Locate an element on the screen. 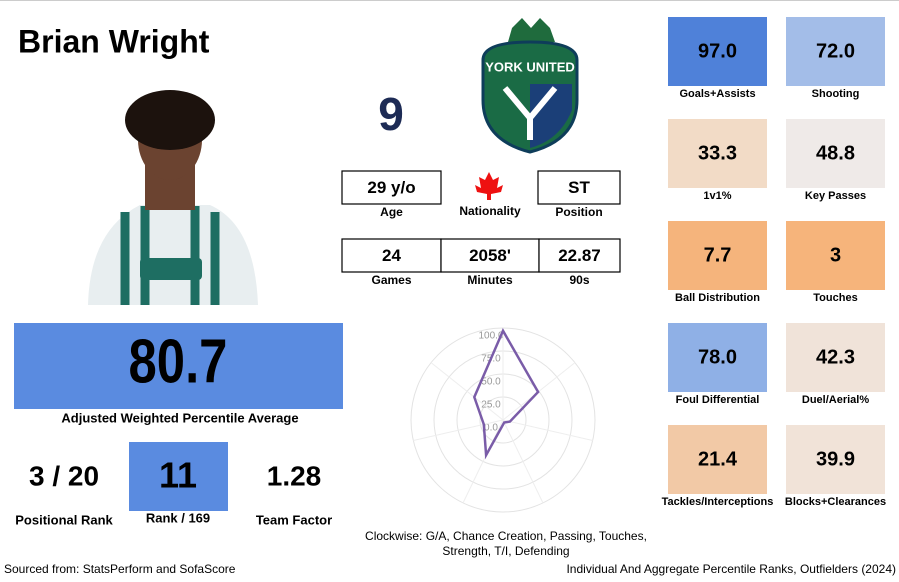  radar-line is located at coordinates (506, 394).